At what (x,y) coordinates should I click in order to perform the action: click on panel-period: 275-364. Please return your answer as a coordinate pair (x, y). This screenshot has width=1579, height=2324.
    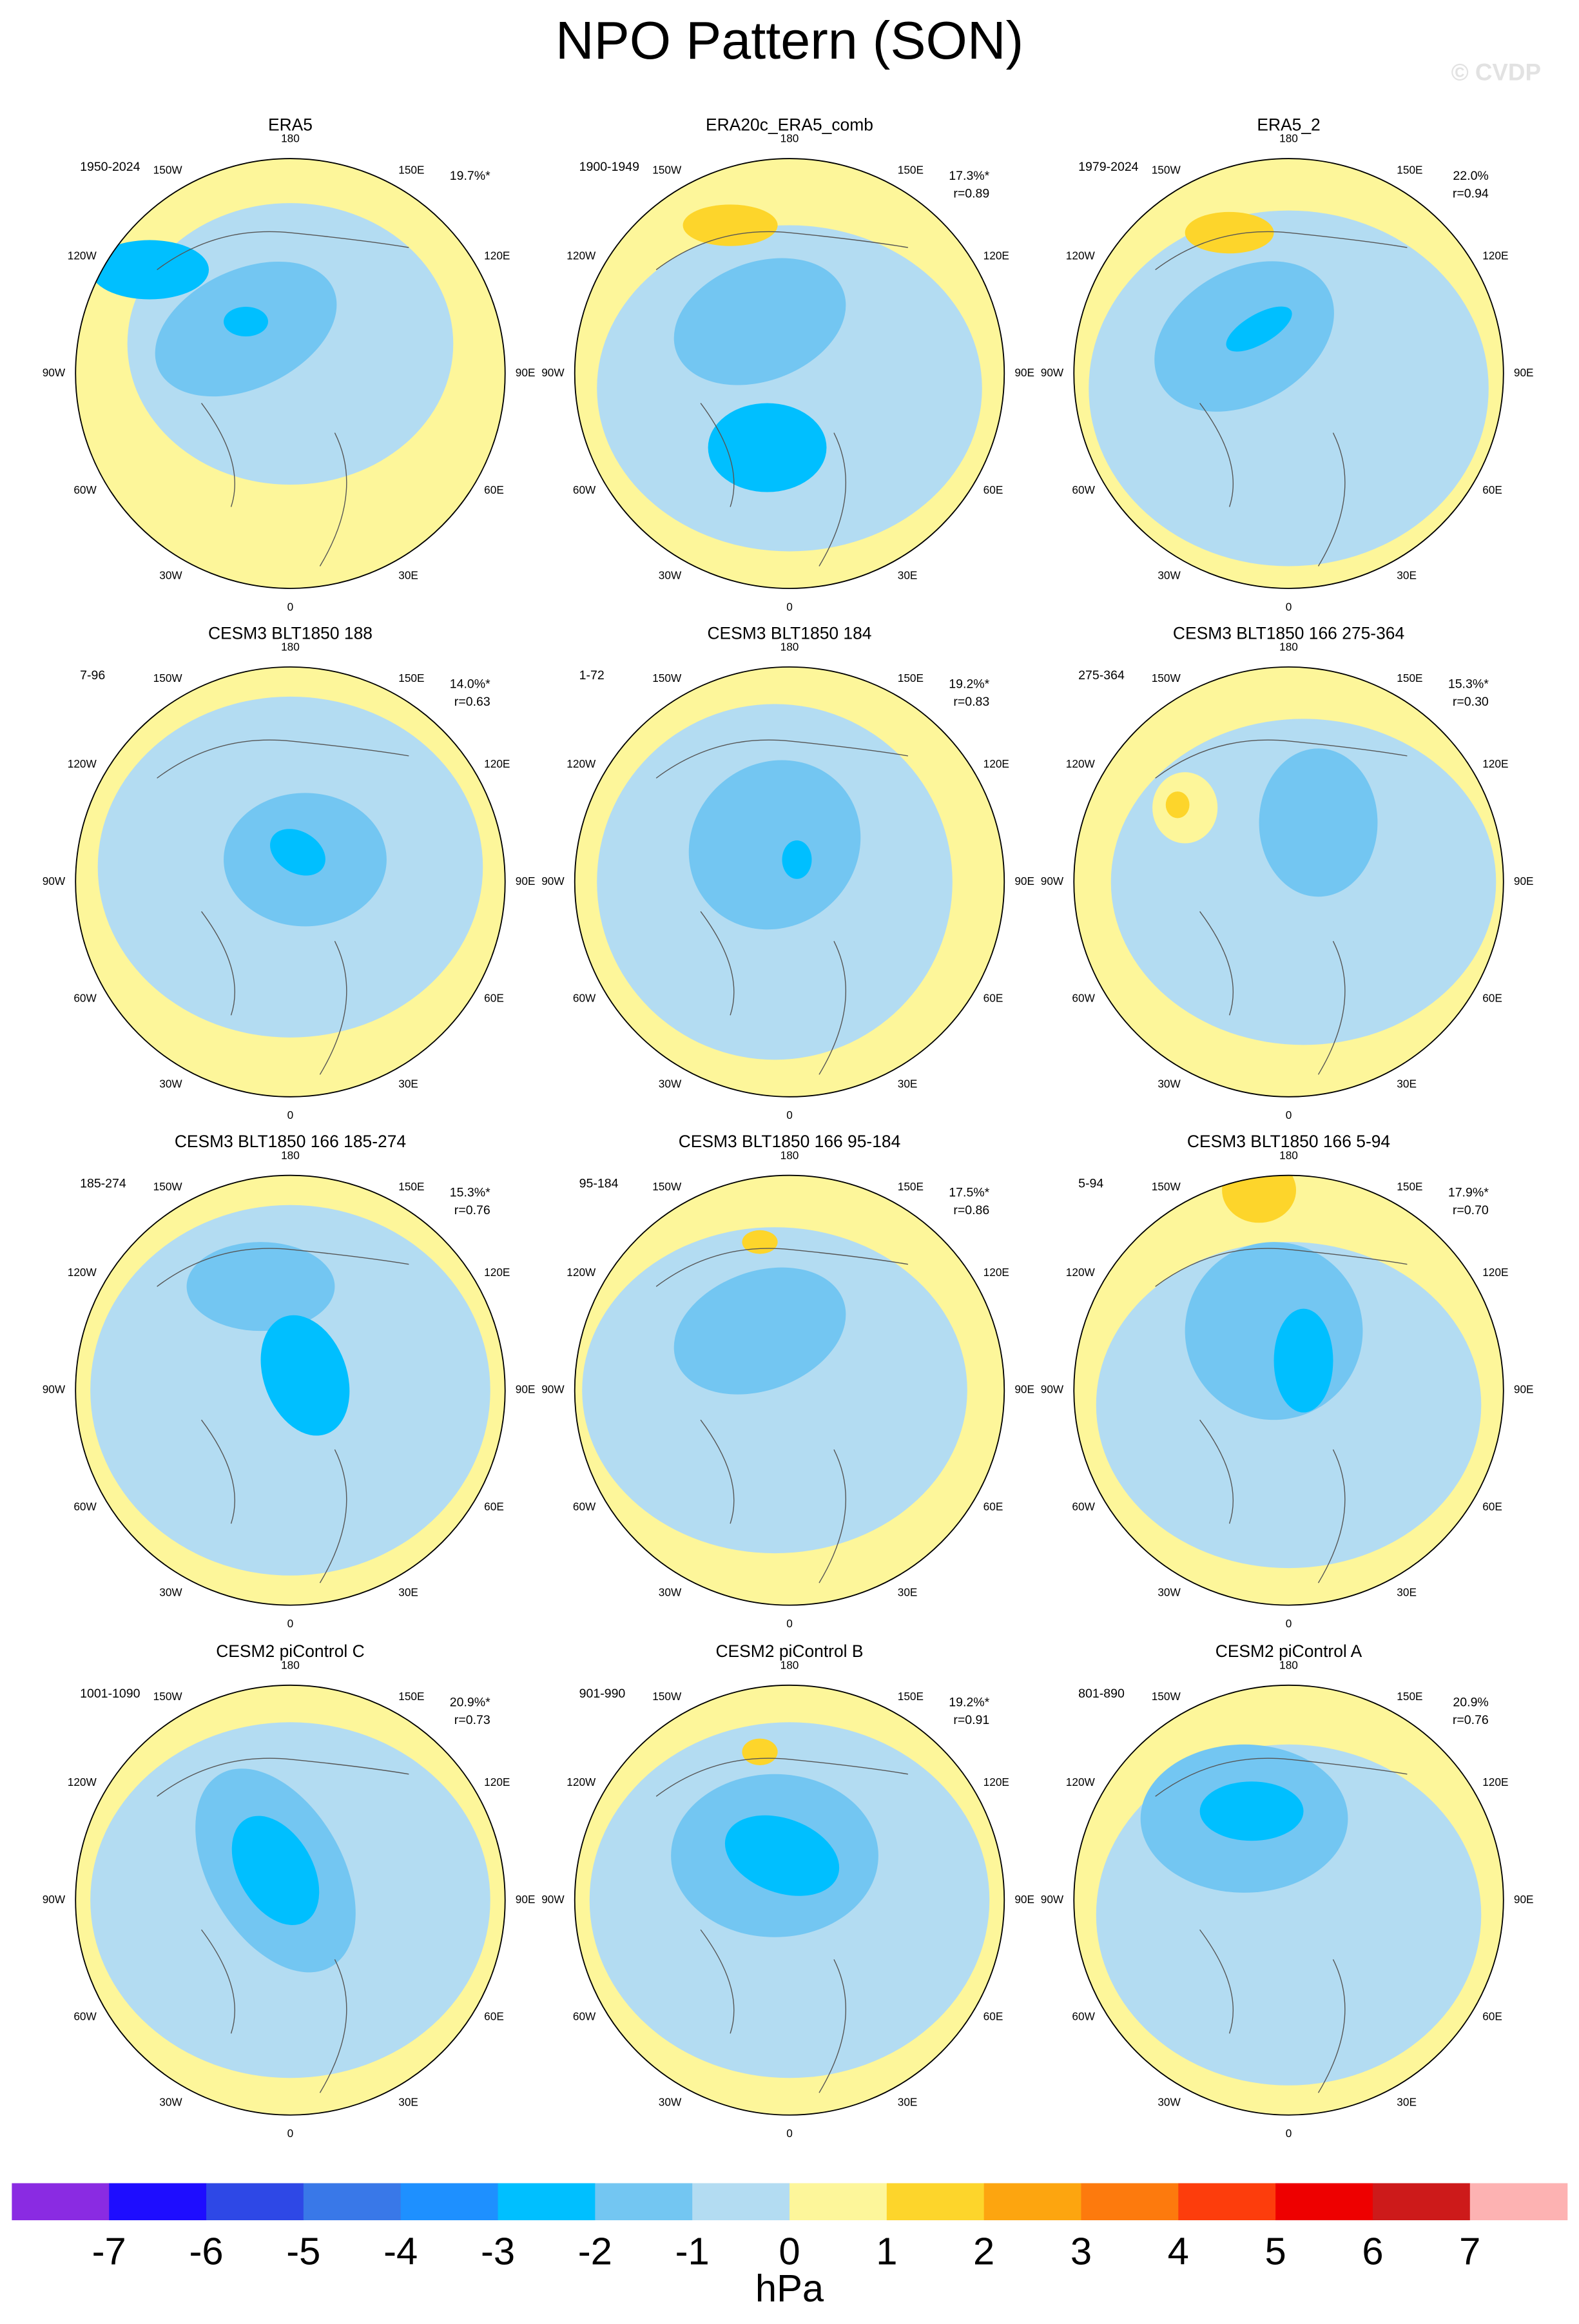
    Looking at the image, I should click on (1101, 676).